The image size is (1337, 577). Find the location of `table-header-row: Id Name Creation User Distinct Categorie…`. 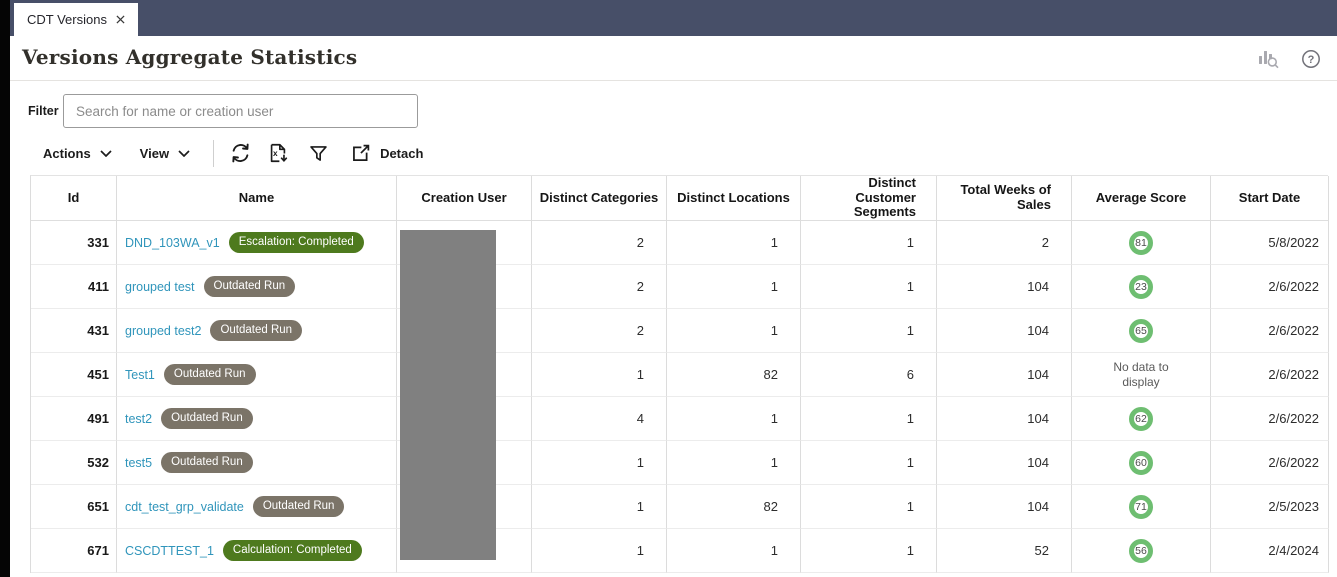

table-header-row: Id Name Creation User Distinct Categorie… is located at coordinates (680, 198).